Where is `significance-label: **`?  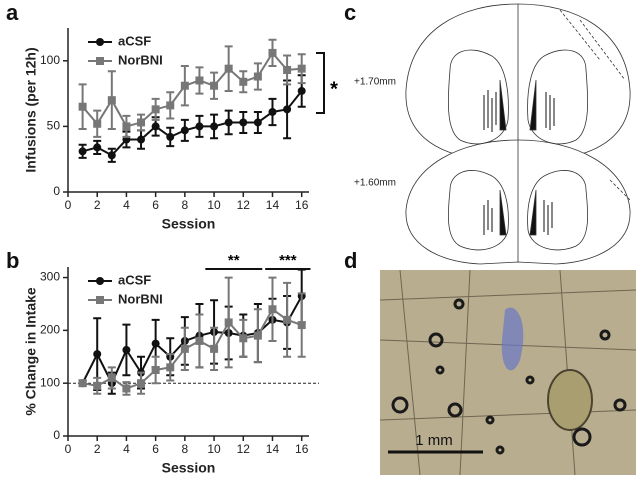
significance-label: ** is located at coordinates (234, 260).